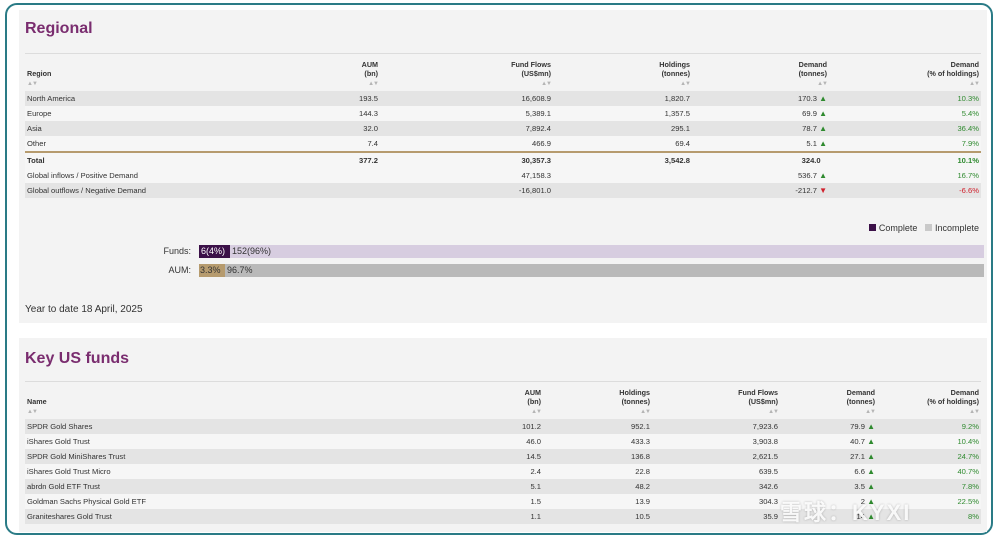 The image size is (1001, 541). Describe the element at coordinates (811, 143) in the screenshot. I see `demand-value: 5.1` at that location.